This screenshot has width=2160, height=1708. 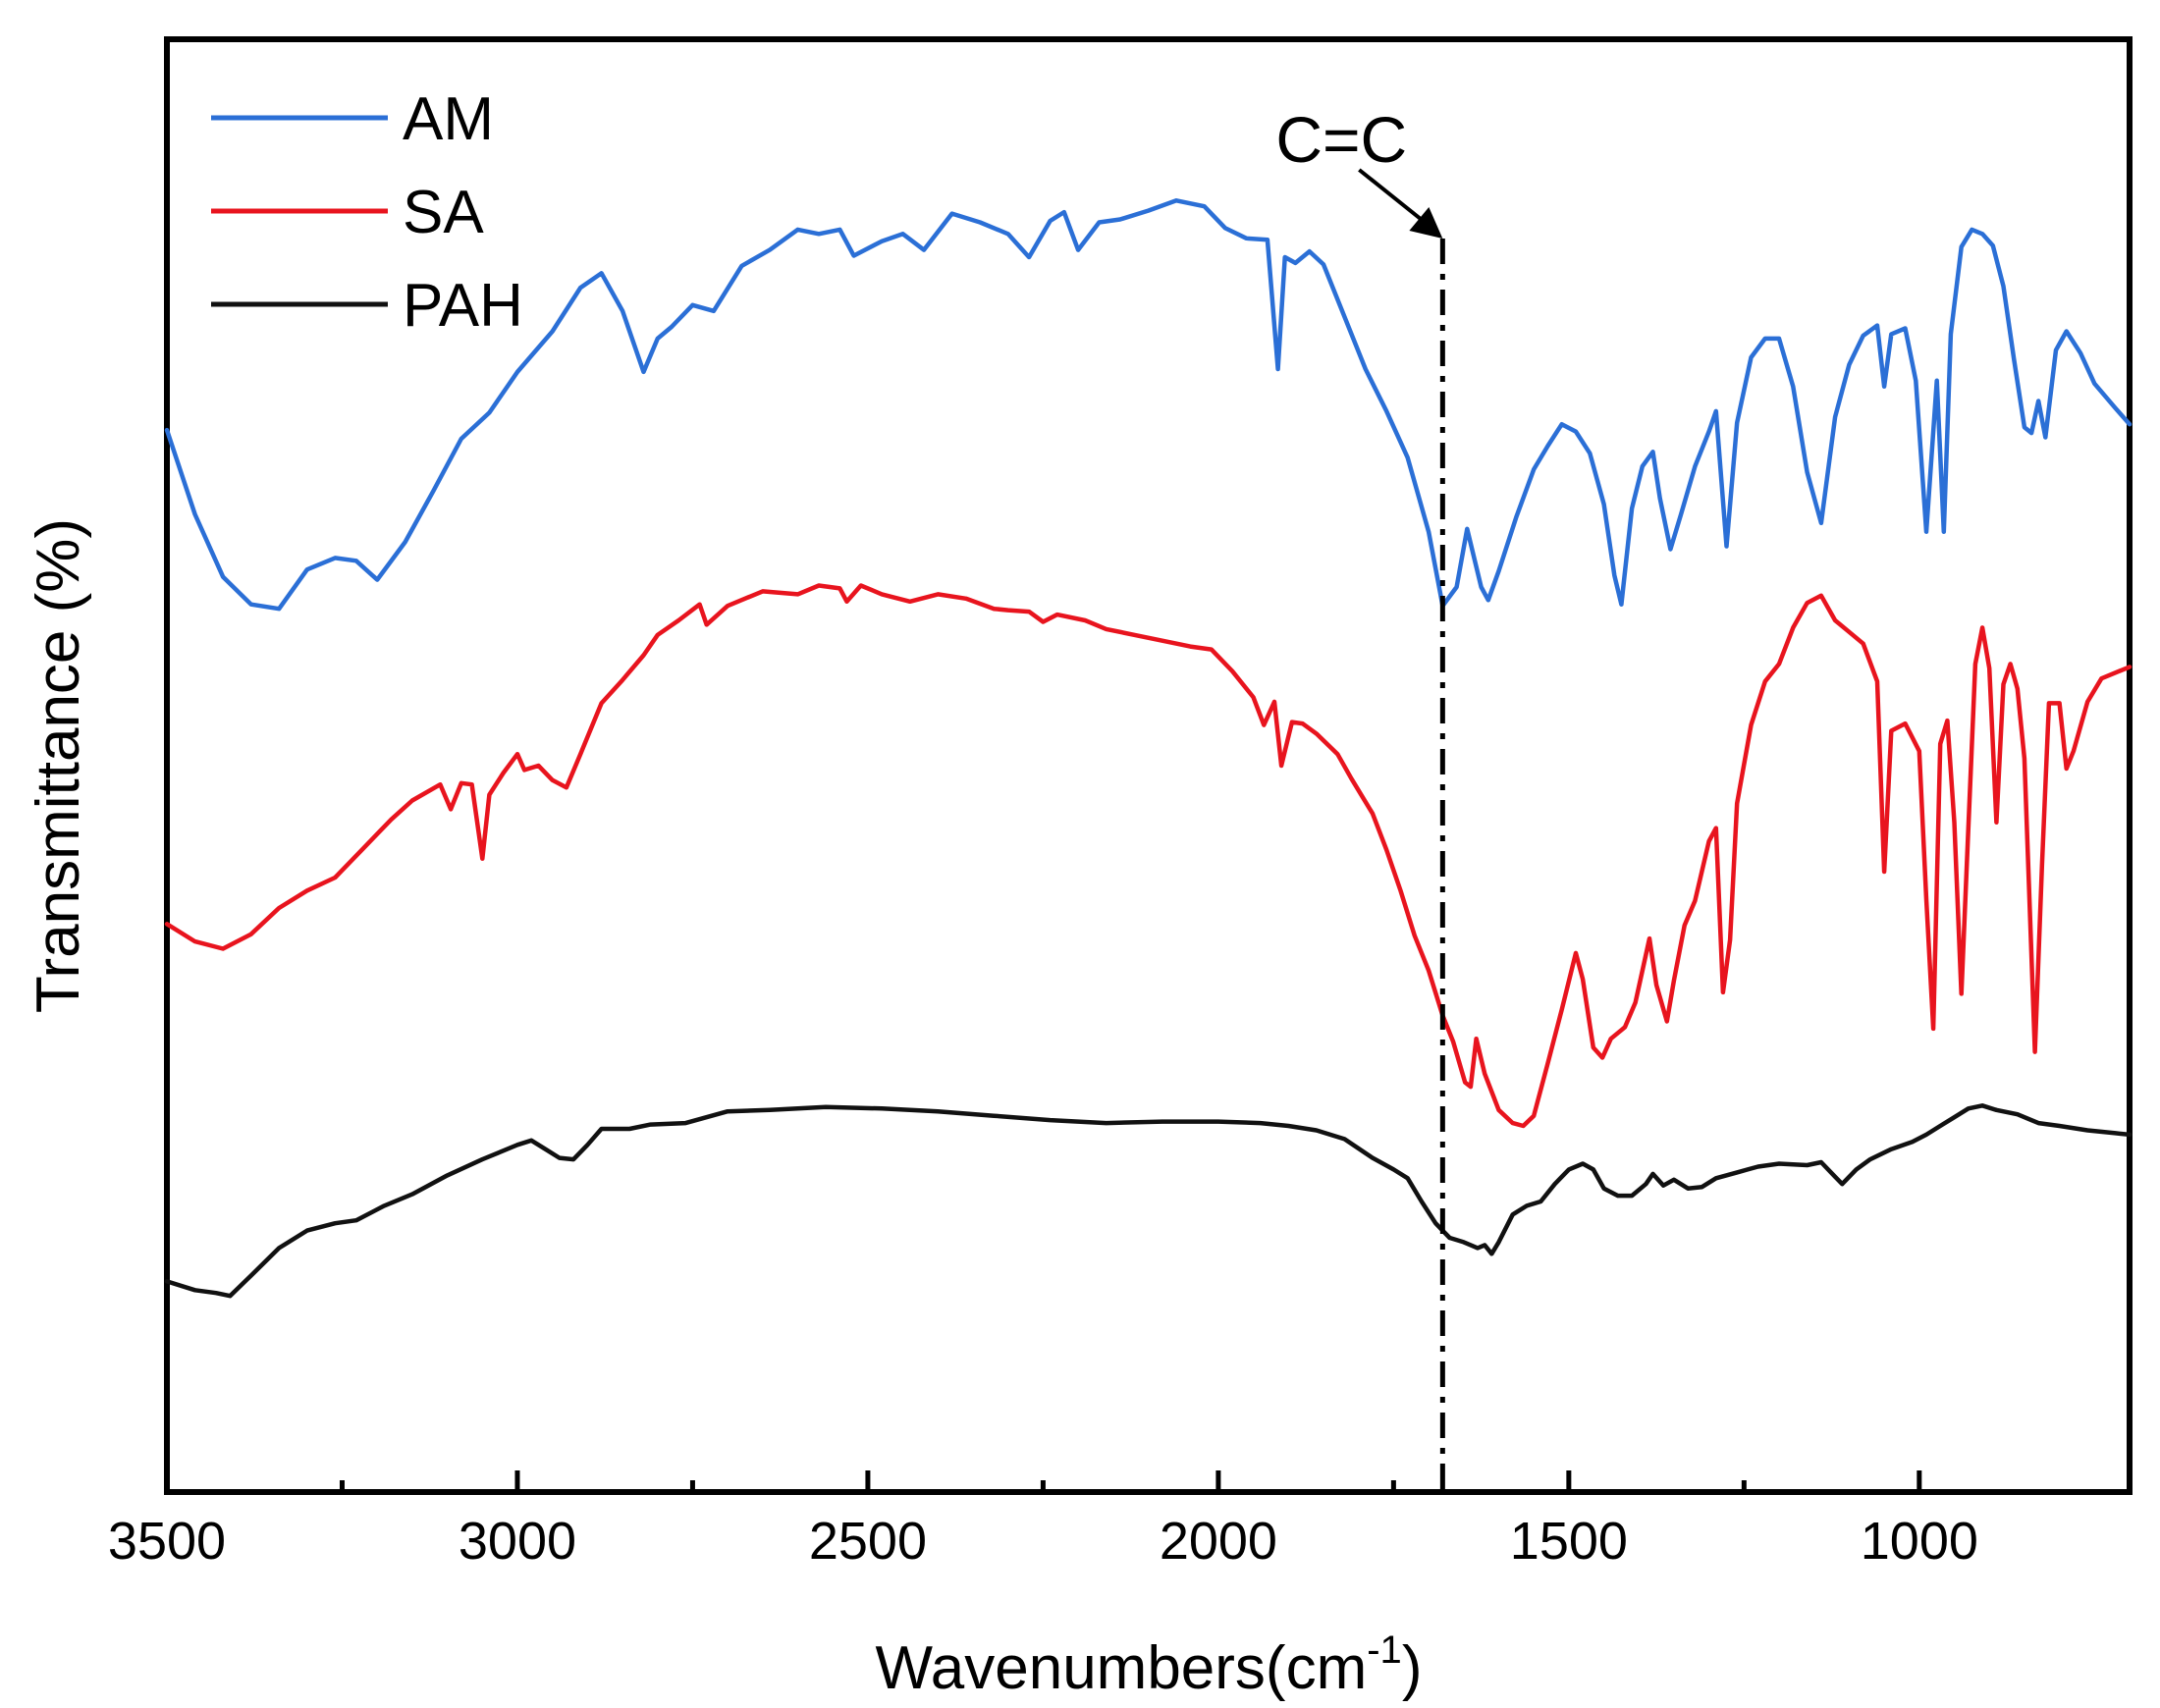 I want to click on x-tick-label: 3500, so click(x=167, y=1541).